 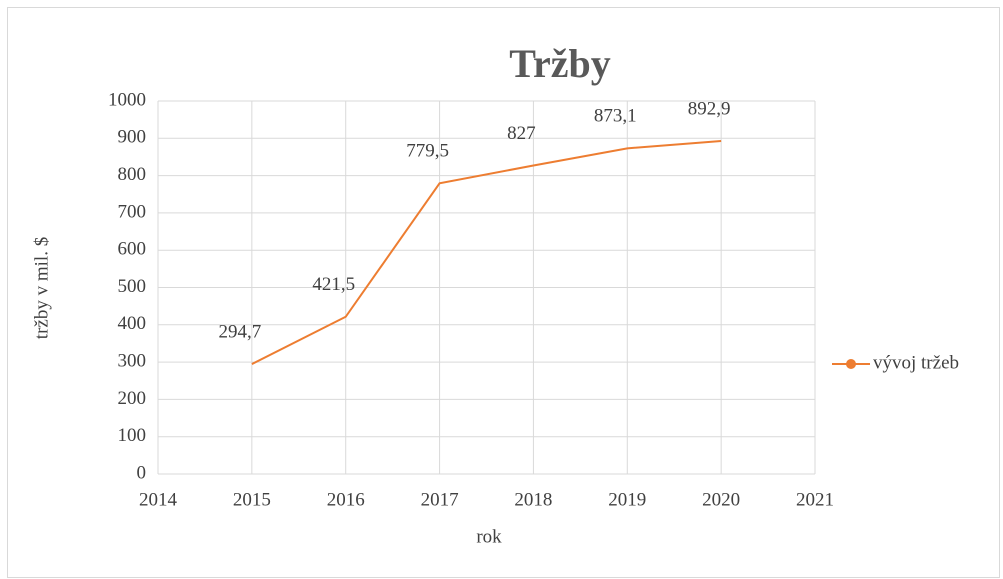 I want to click on x-tick-label: 2018, so click(x=533, y=499).